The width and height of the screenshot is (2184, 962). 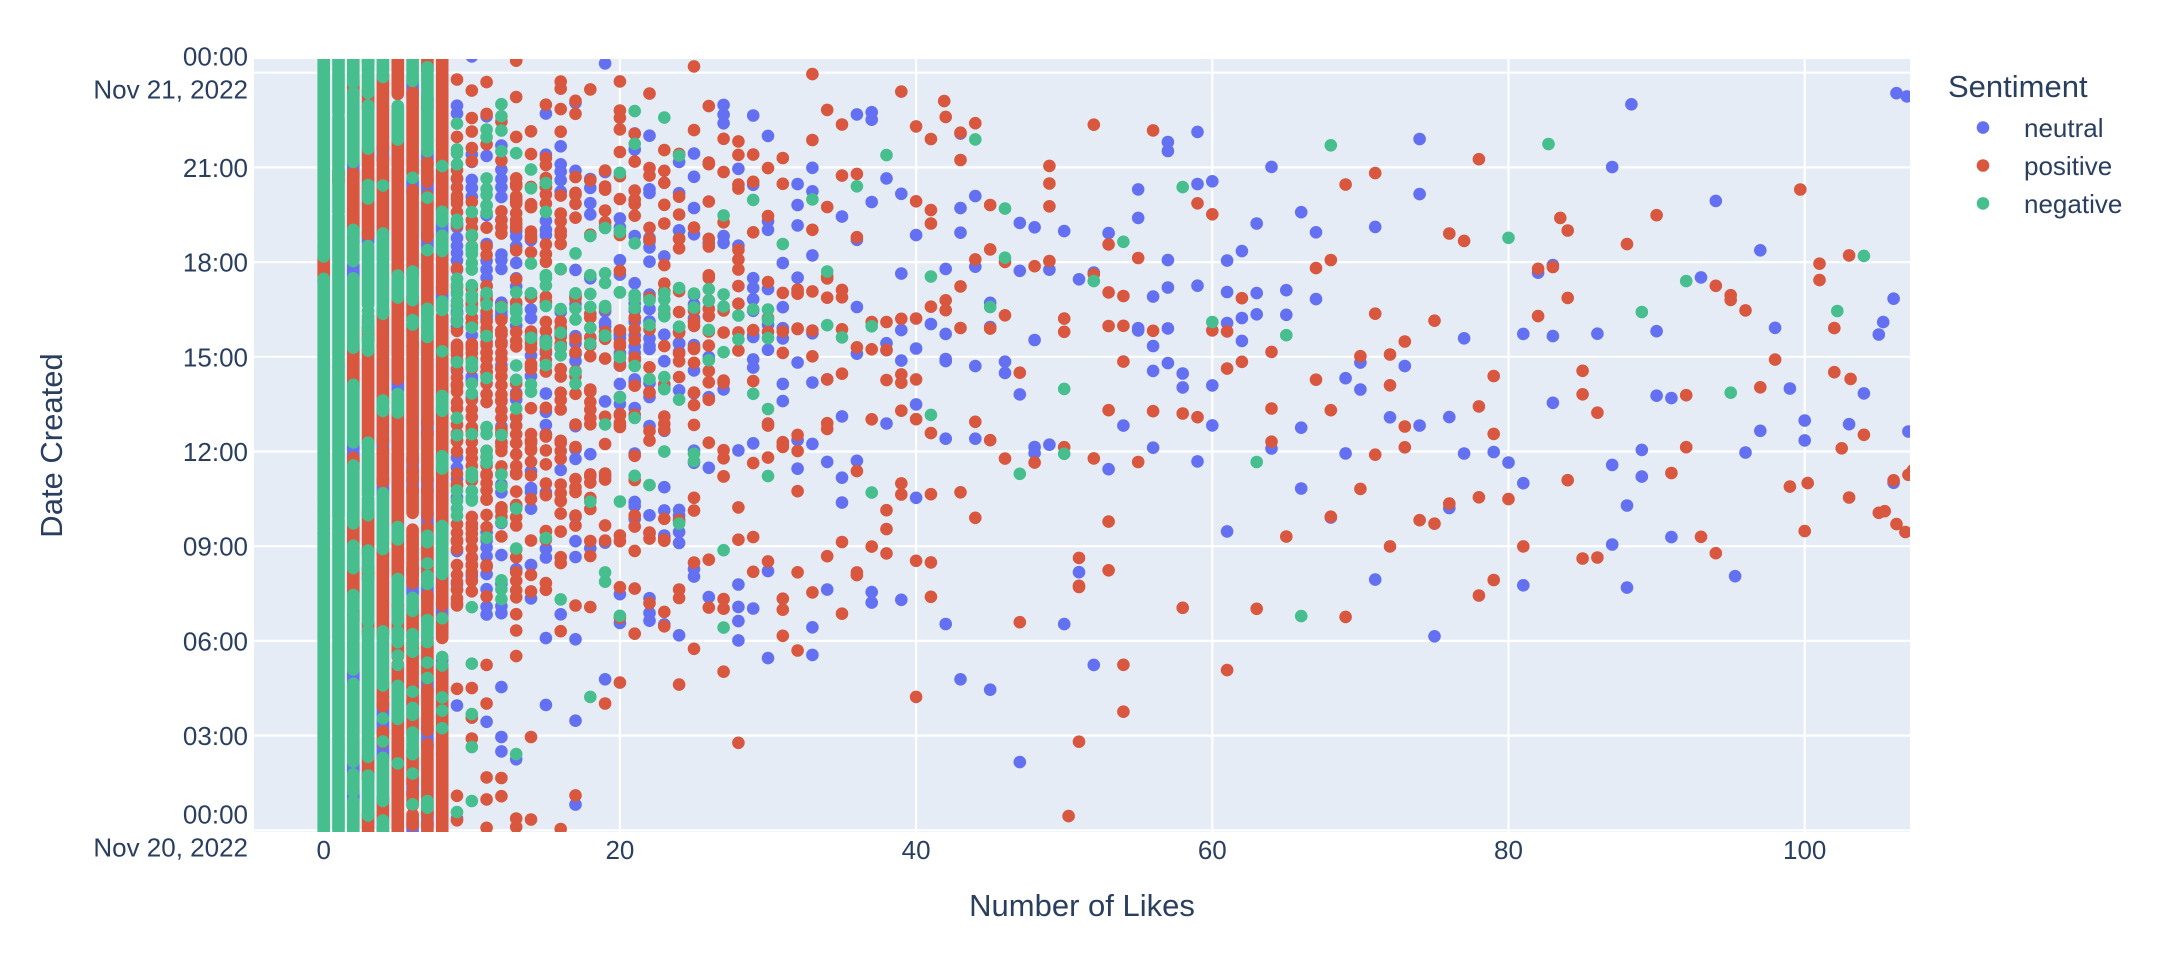 I want to click on svg-text: Date Created, so click(x=51, y=445).